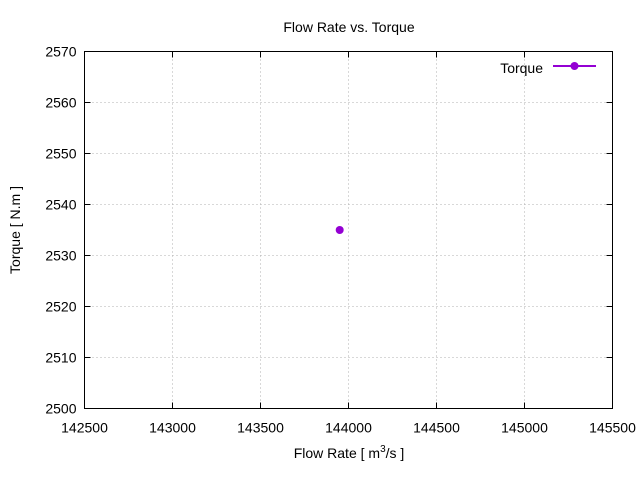 The height and width of the screenshot is (480, 640). Describe the element at coordinates (172, 428) in the screenshot. I see `x-tick-label: 143000` at that location.